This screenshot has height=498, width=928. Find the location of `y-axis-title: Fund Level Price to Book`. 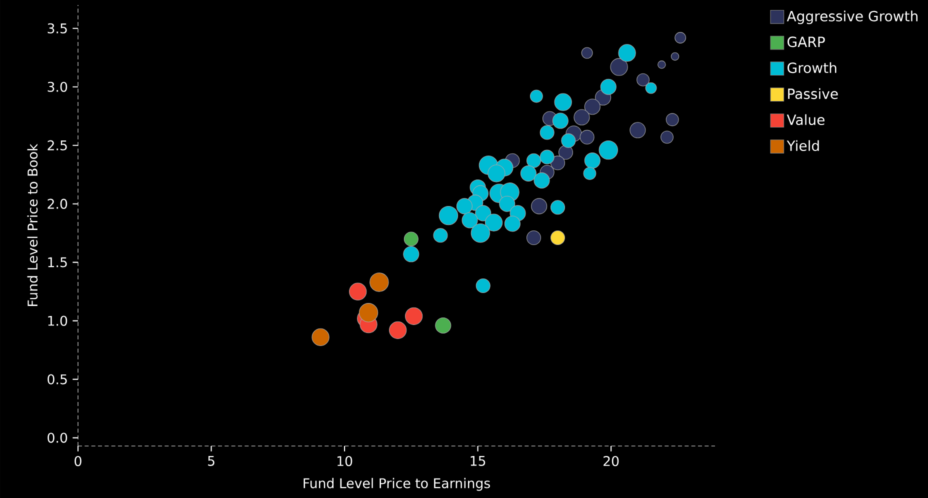

y-axis-title: Fund Level Price to Book is located at coordinates (32, 225).